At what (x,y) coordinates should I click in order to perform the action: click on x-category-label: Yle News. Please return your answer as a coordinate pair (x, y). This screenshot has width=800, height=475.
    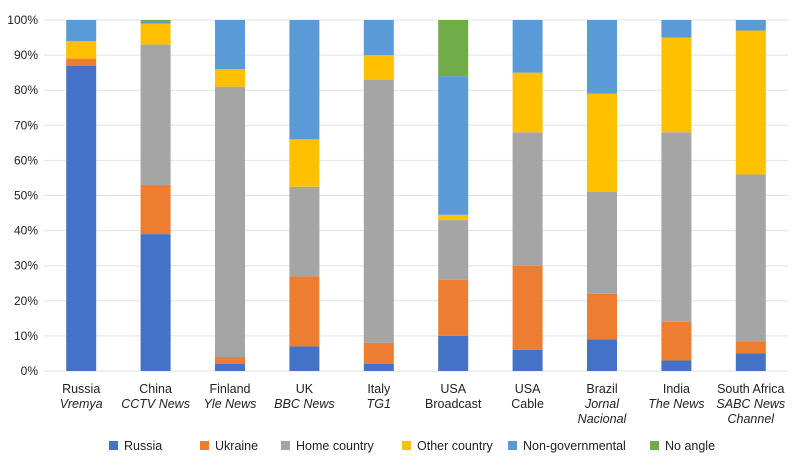
    Looking at the image, I should click on (230, 404).